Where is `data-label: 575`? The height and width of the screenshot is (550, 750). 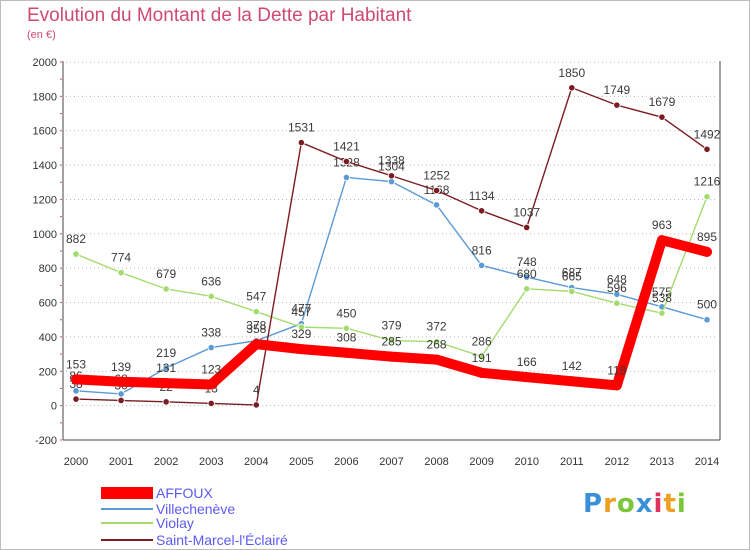
data-label: 575 is located at coordinates (662, 292).